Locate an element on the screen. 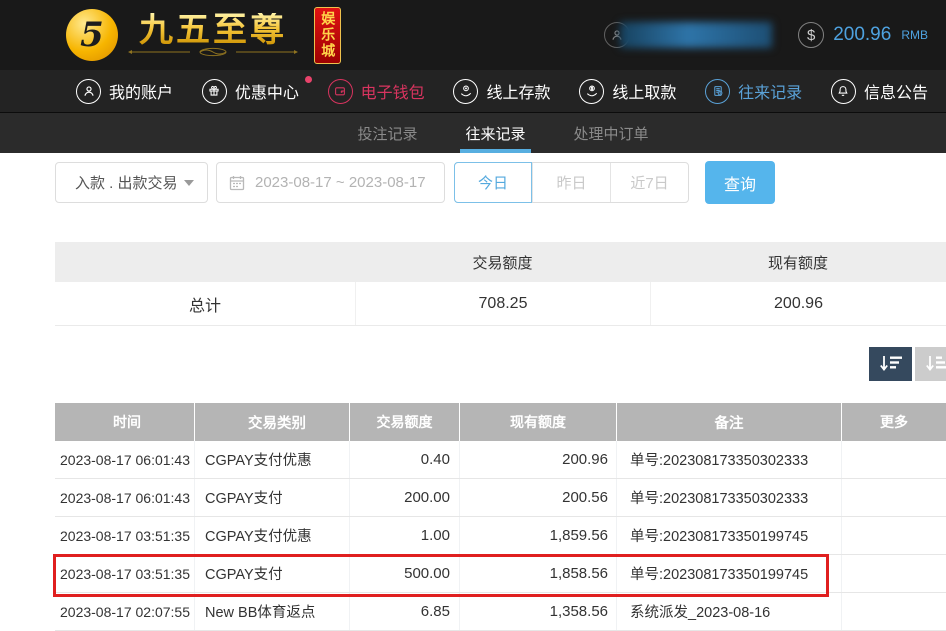 This screenshot has height=631, width=946. cell-remark: 单号:202308173350199745 is located at coordinates (729, 535).